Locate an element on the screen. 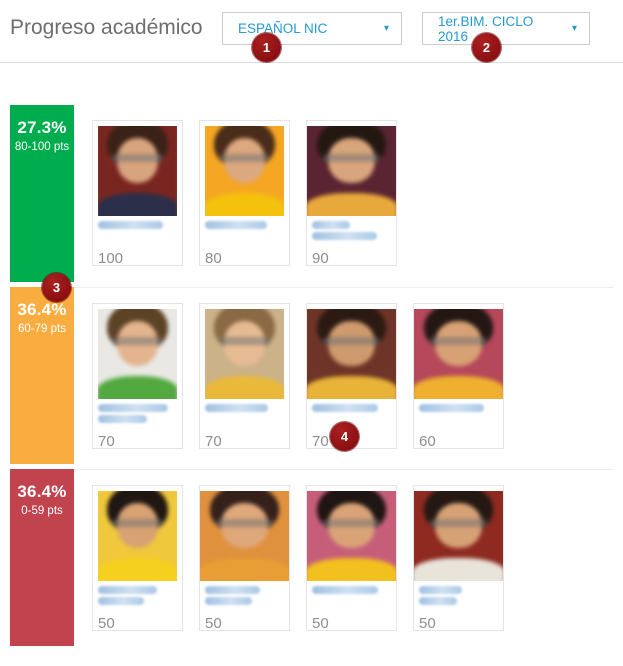 Image resolution: width=623 pixels, height=666 pixels. student-card: 100 is located at coordinates (137, 193).